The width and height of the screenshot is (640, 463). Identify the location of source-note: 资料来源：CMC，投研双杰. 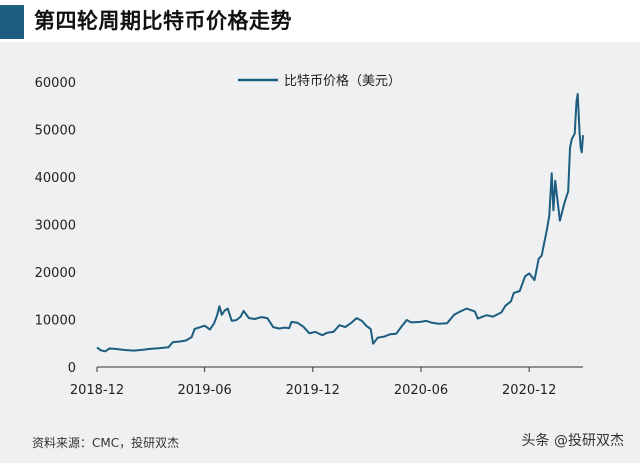
(106, 443).